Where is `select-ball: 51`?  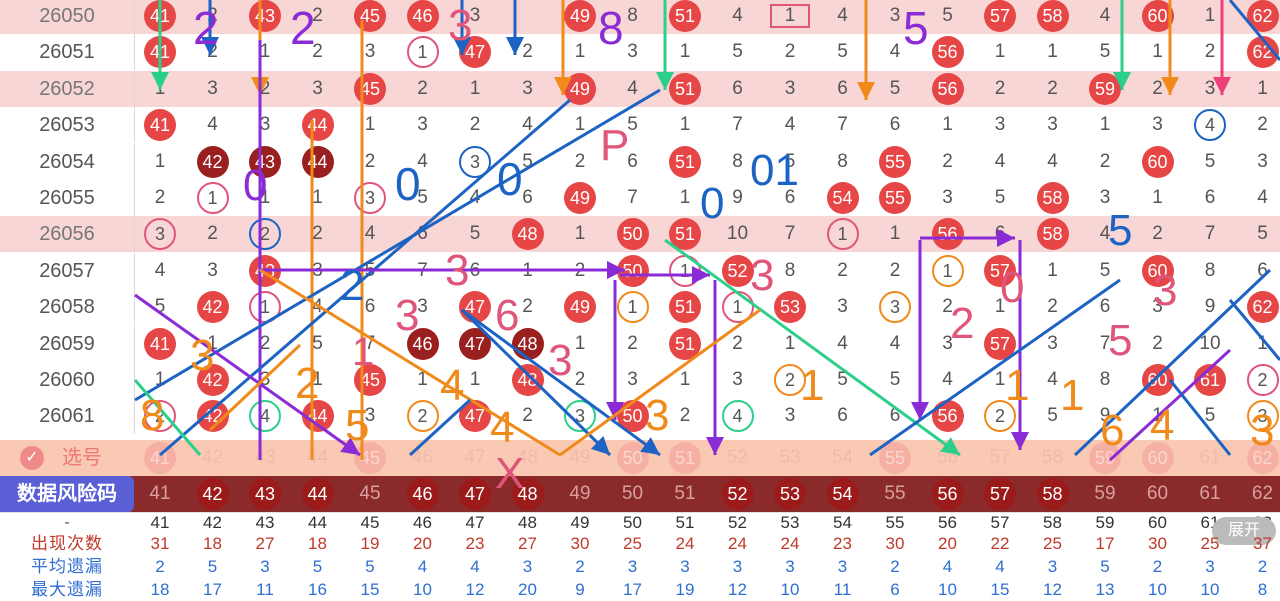 select-ball: 51 is located at coordinates (685, 458).